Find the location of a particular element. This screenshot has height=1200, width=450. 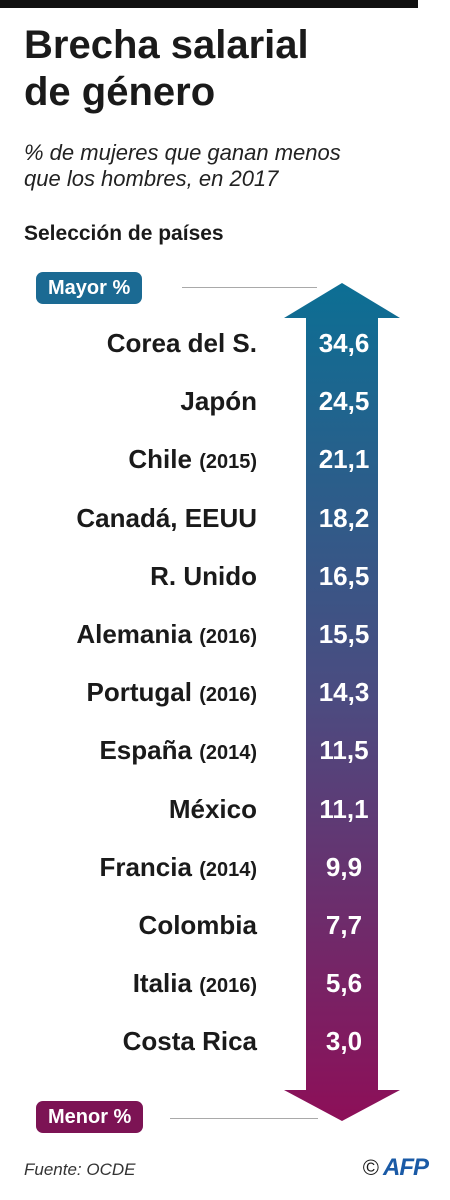

value-label: 3,0 is located at coordinates (344, 1041).